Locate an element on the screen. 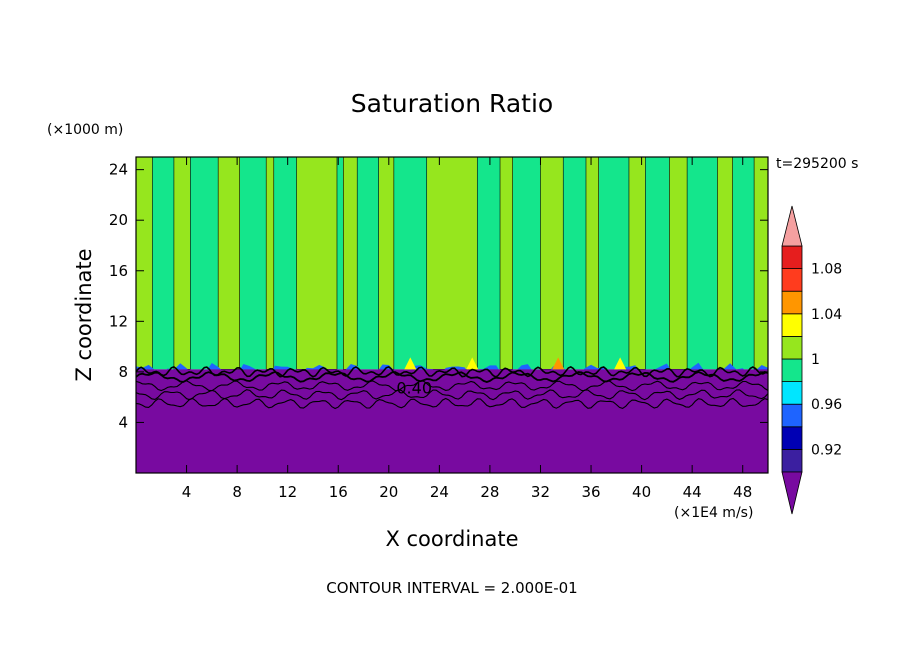 This screenshot has width=904, height=654. y-tick-label: 8 is located at coordinates (123, 372).